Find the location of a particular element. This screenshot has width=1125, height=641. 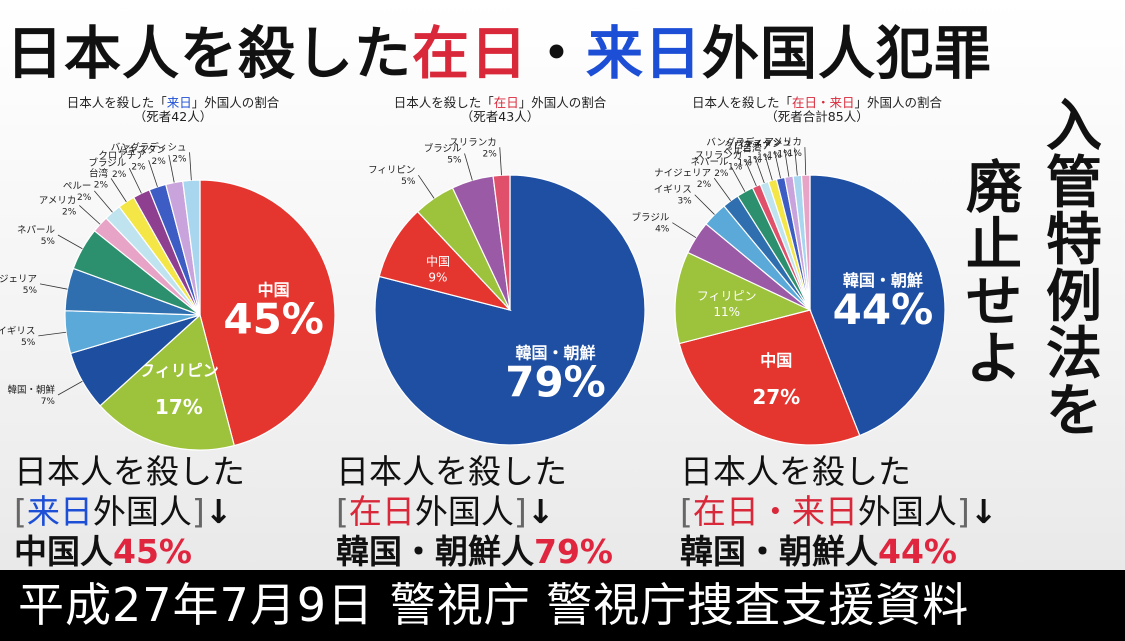

caption-3: 日本人を殺した [在日・来日外国人]↓ 韓国・朝鮮人44% is located at coordinates (839, 511).